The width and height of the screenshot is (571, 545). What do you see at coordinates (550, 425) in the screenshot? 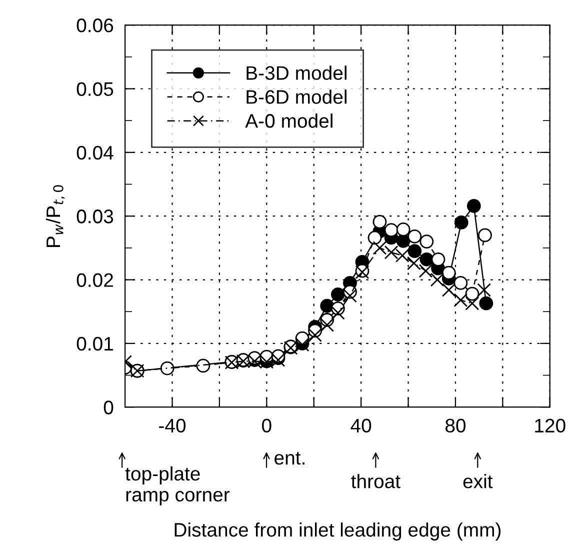
I see `x-tick-label: 120` at bounding box center [550, 425].